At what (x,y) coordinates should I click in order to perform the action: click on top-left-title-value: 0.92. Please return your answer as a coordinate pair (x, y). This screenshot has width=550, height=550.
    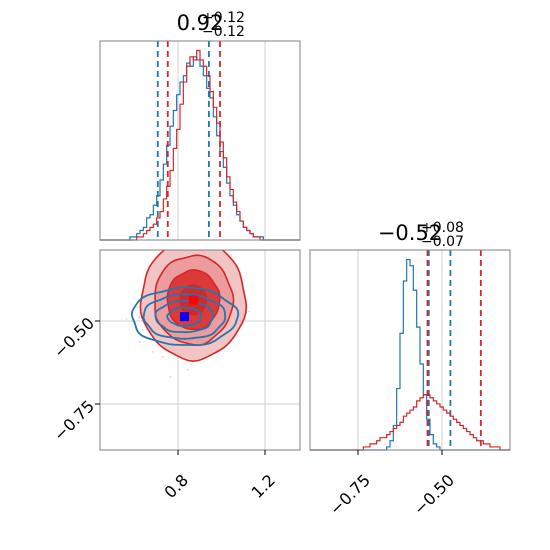
    Looking at the image, I should click on (200, 23).